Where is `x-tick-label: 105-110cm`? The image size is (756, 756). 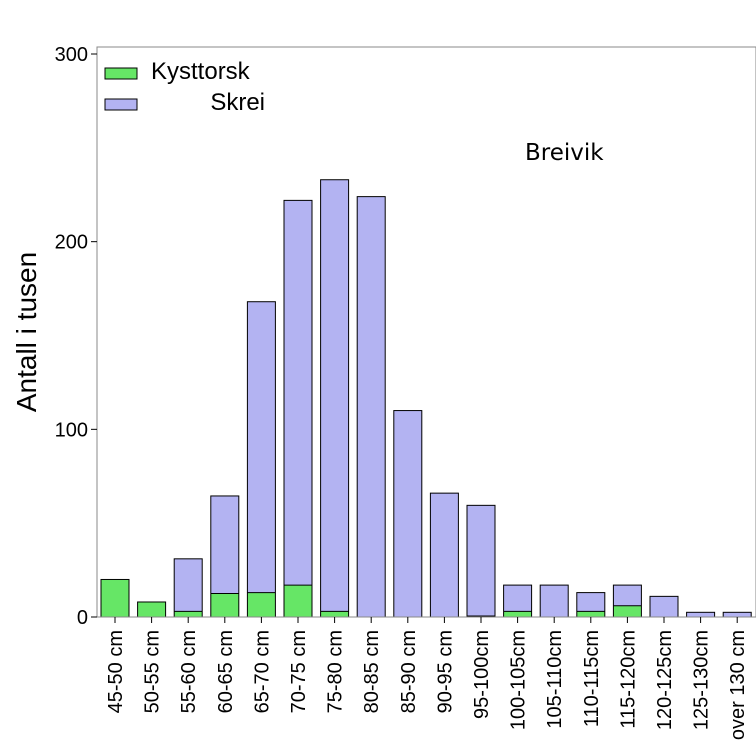
x-tick-label: 105-110cm is located at coordinates (555, 679).